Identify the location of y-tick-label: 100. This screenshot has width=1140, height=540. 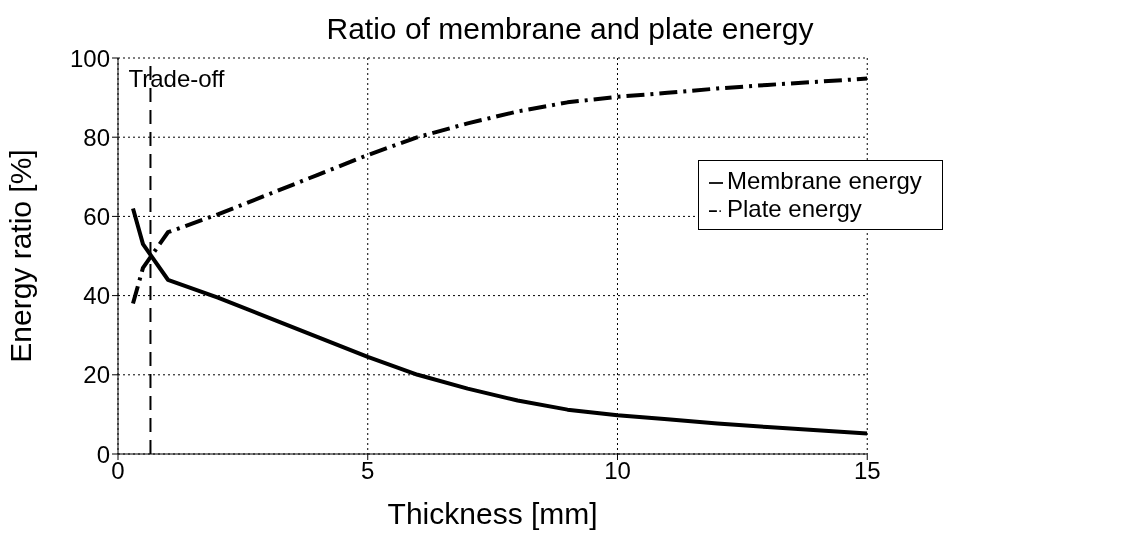
(89, 58).